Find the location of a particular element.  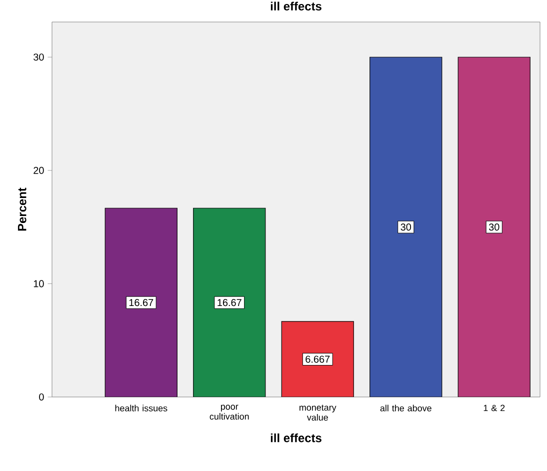

y-axis-title: Percent is located at coordinates (22, 209).